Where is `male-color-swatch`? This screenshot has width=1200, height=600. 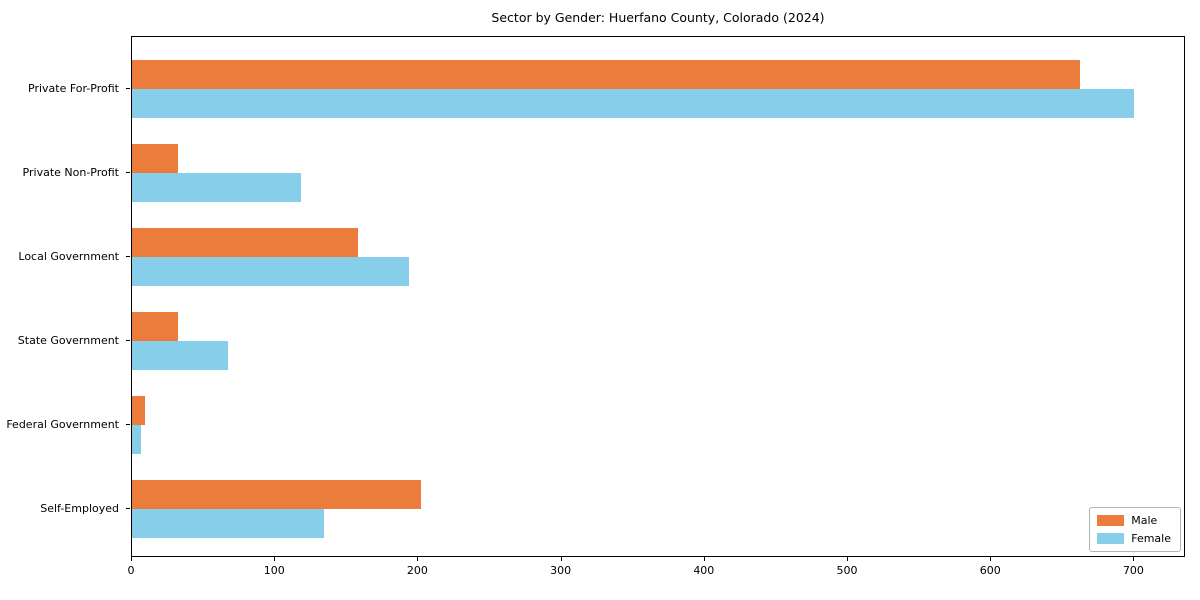 male-color-swatch is located at coordinates (1111, 520).